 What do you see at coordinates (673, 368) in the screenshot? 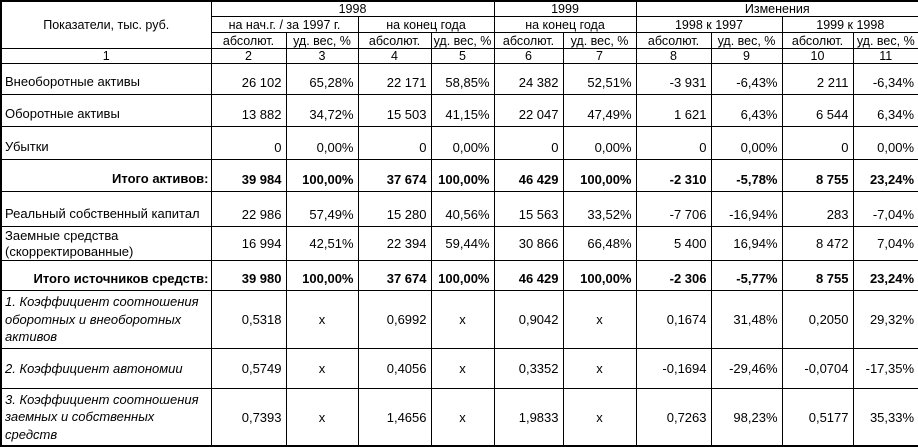
I see `data-cell: -0,1694` at bounding box center [673, 368].